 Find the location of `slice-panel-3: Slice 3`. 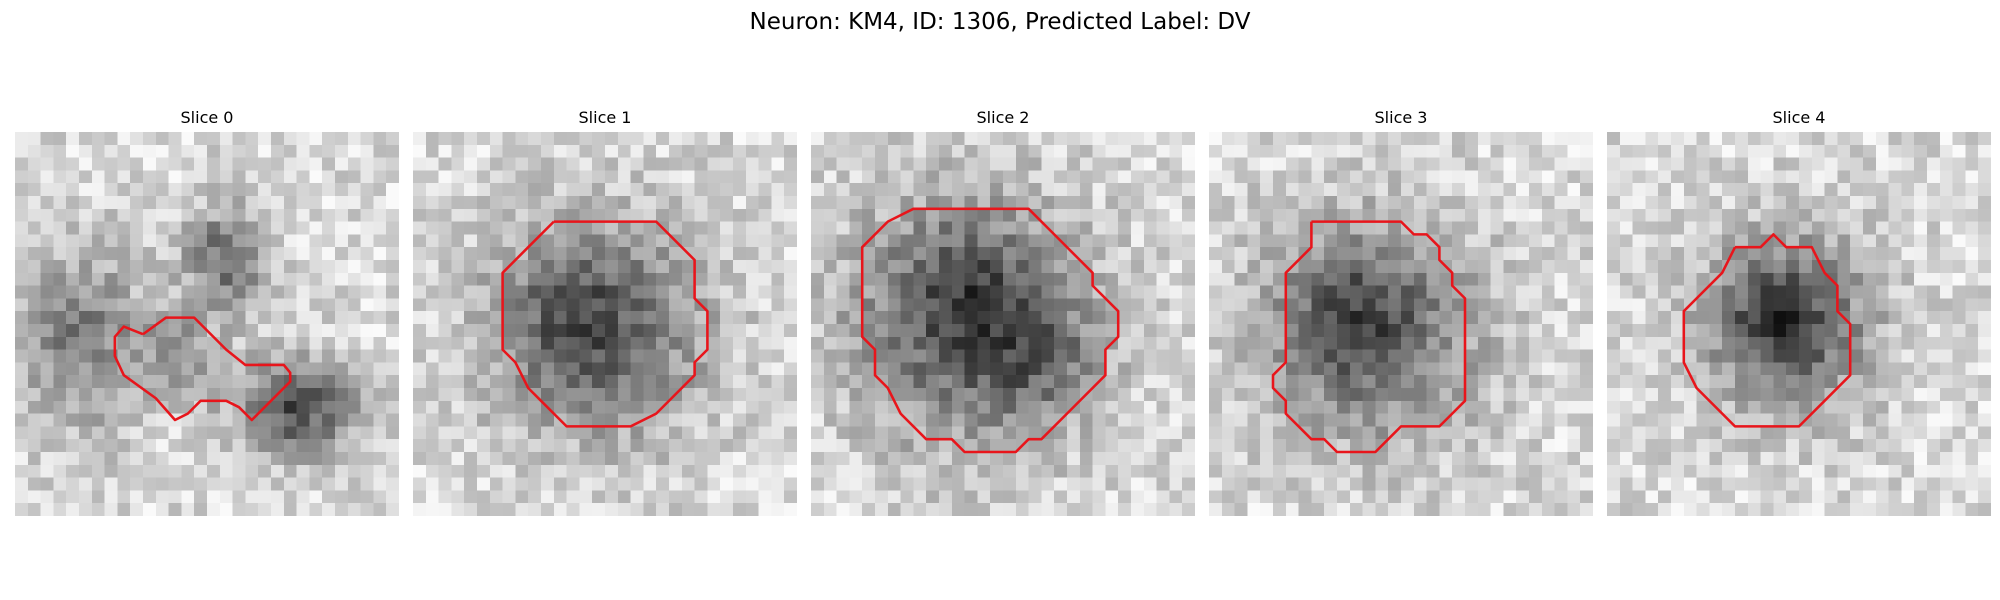

slice-panel-3: Slice 3 is located at coordinates (1401, 312).